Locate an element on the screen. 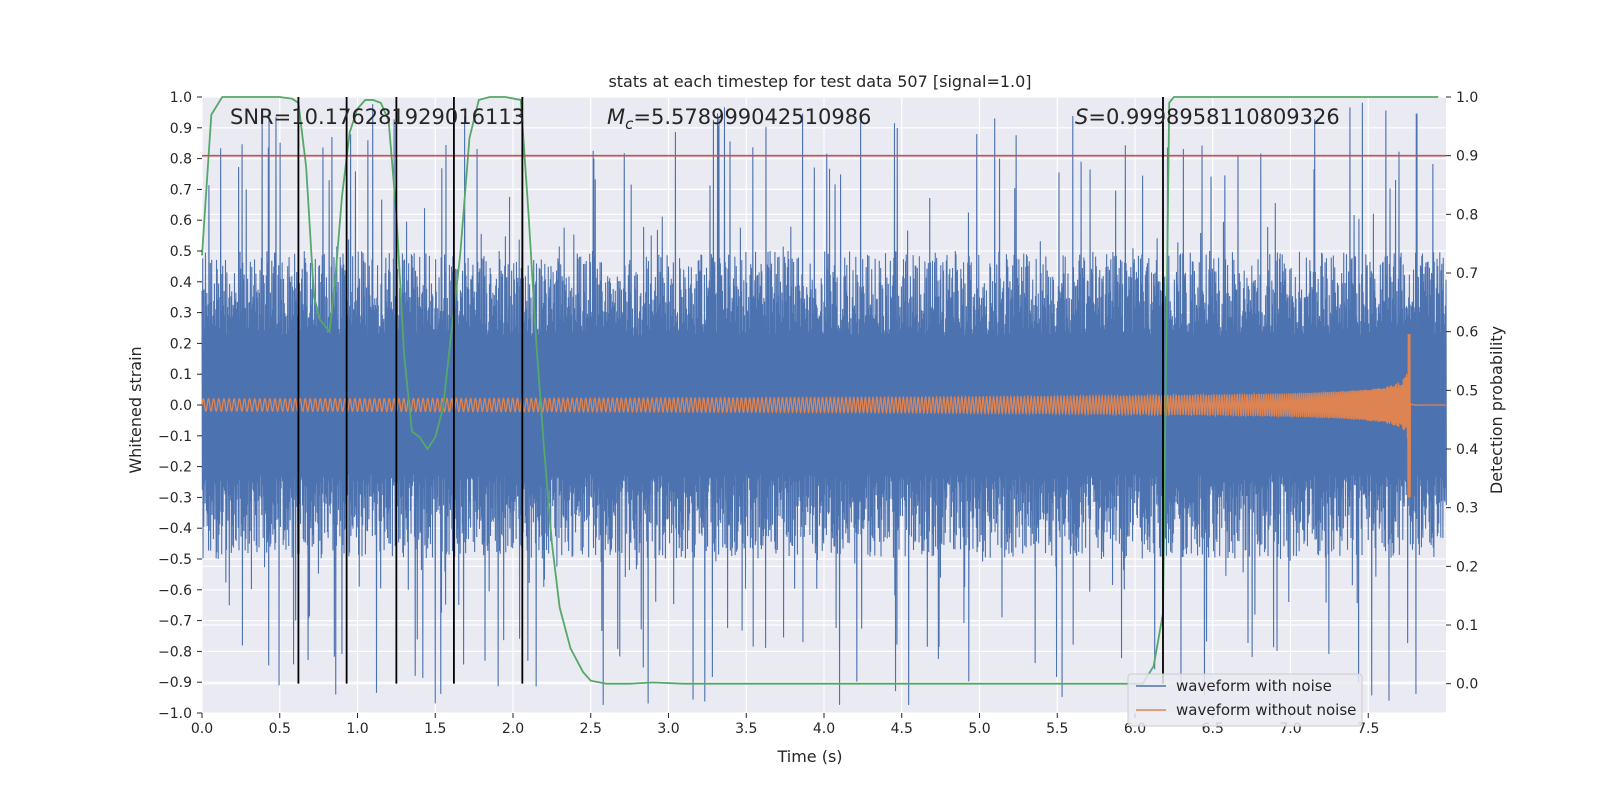 This screenshot has width=1600, height=800. x-tick-label: 2.5 is located at coordinates (591, 729).